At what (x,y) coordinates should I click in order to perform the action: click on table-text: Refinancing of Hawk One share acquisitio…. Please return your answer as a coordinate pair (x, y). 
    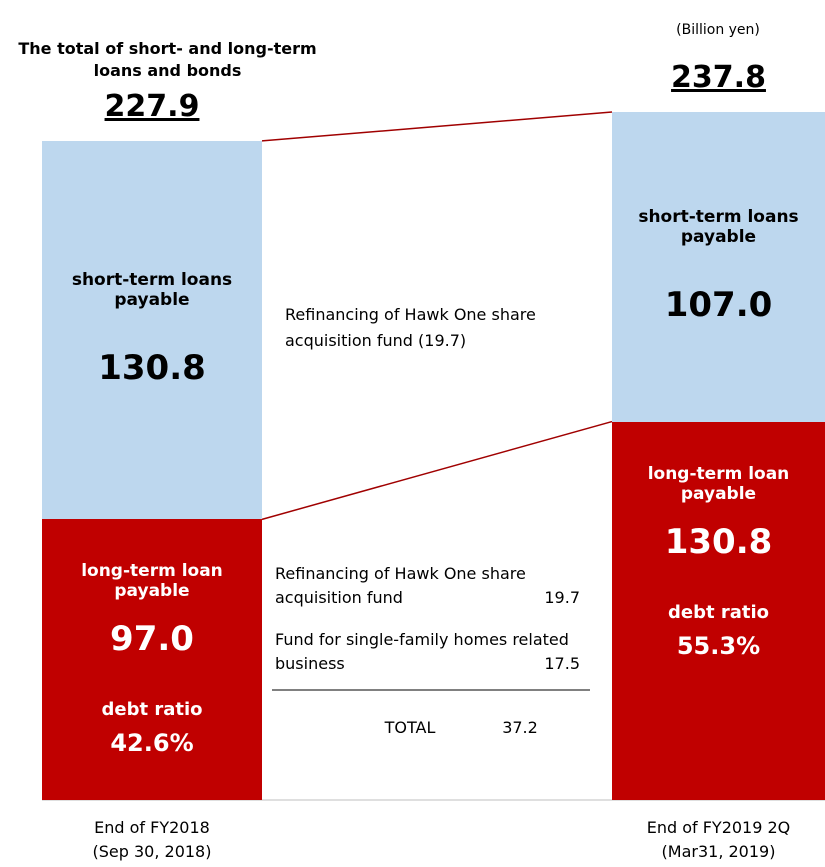
    Looking at the image, I should click on (400, 585).